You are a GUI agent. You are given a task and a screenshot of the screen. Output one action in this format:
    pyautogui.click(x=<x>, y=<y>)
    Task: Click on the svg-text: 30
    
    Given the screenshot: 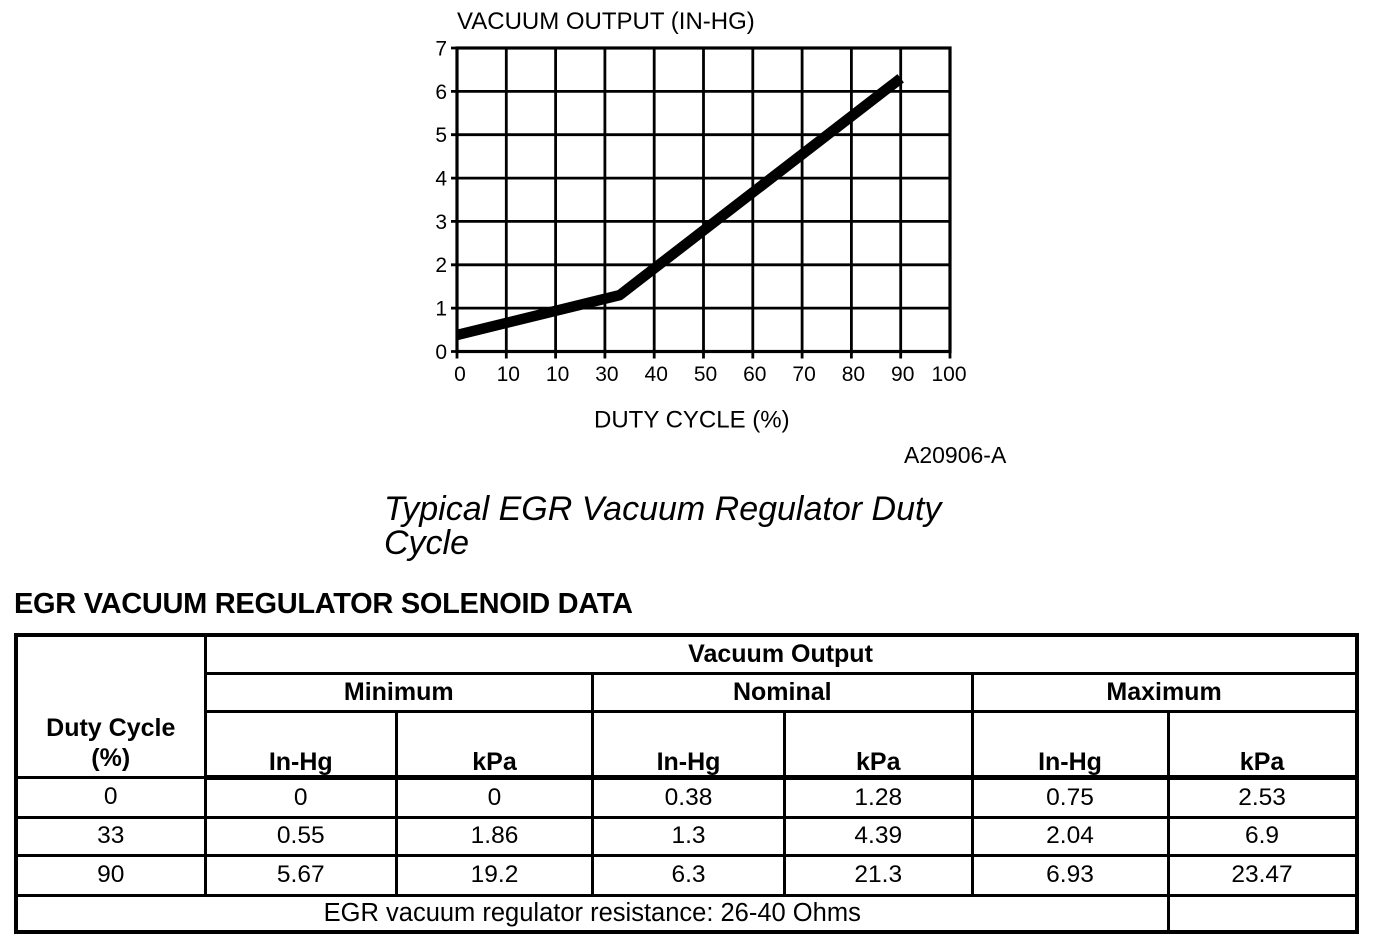 What is the action you would take?
    pyautogui.click(x=606, y=374)
    